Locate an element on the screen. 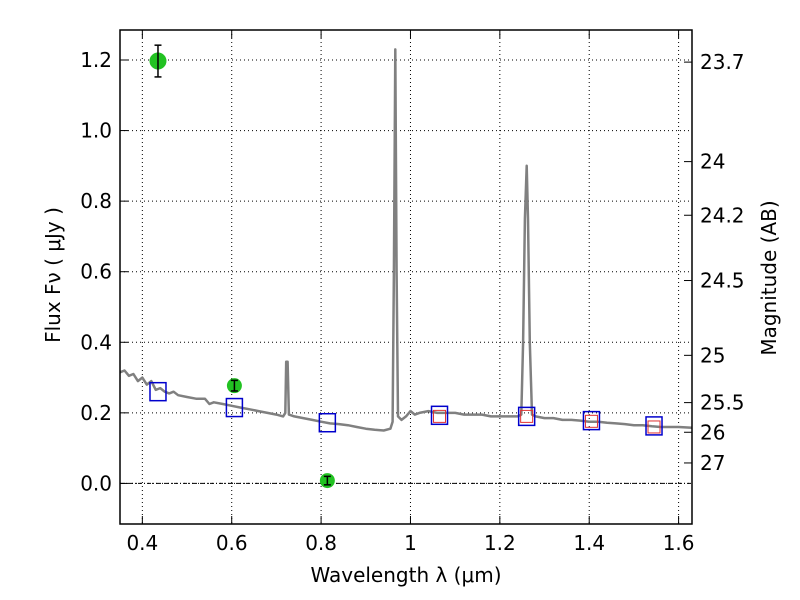 The width and height of the screenshot is (800, 600). y-tick-label: 0.0 is located at coordinates (96, 483).